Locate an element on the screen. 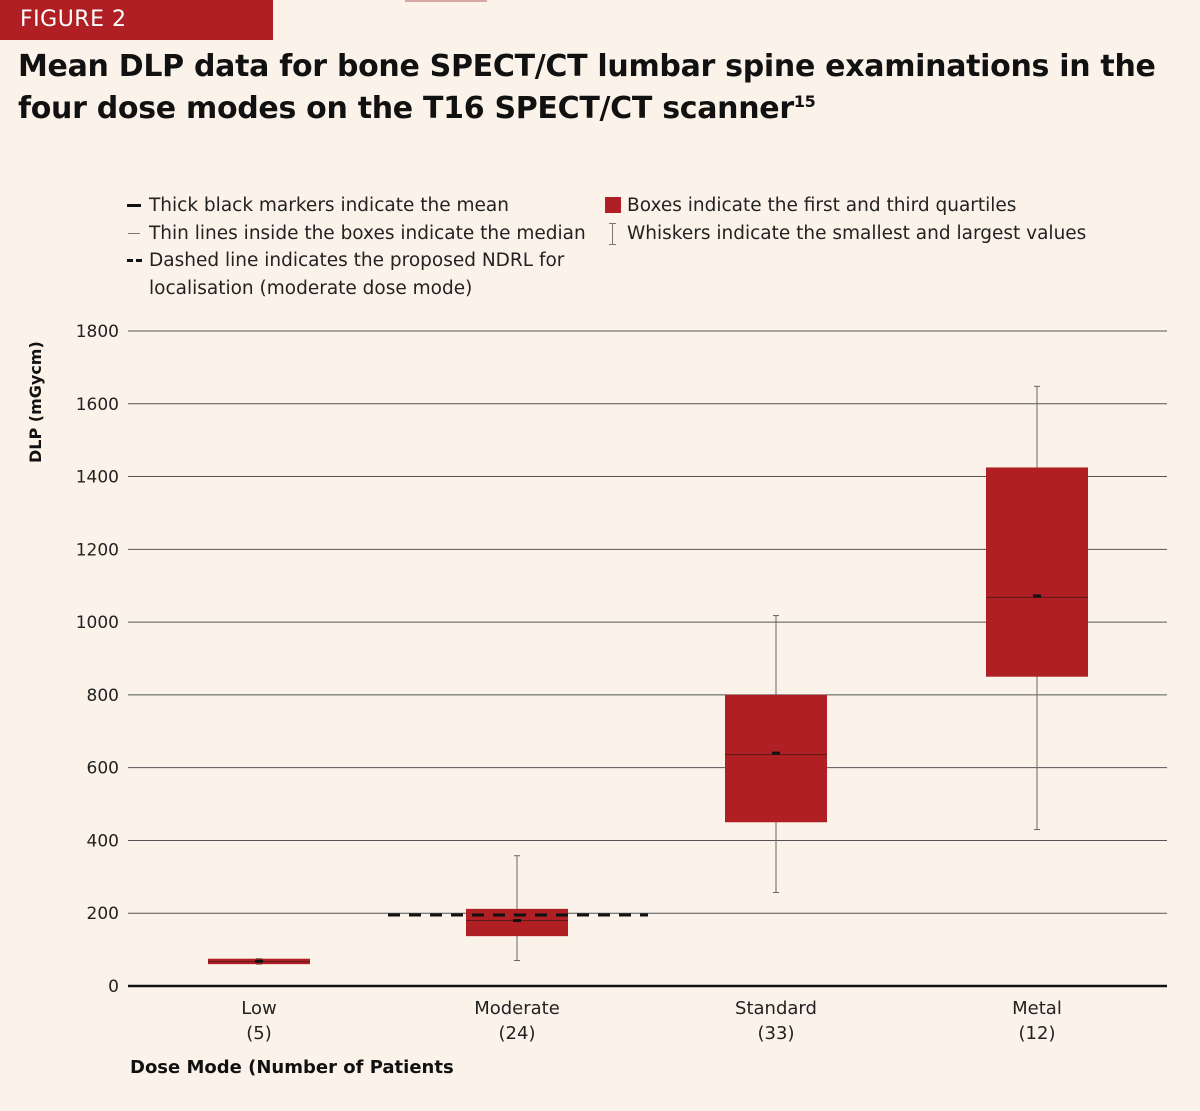 The width and height of the screenshot is (1200, 1111). mean-marker-icon is located at coordinates (137, 206).